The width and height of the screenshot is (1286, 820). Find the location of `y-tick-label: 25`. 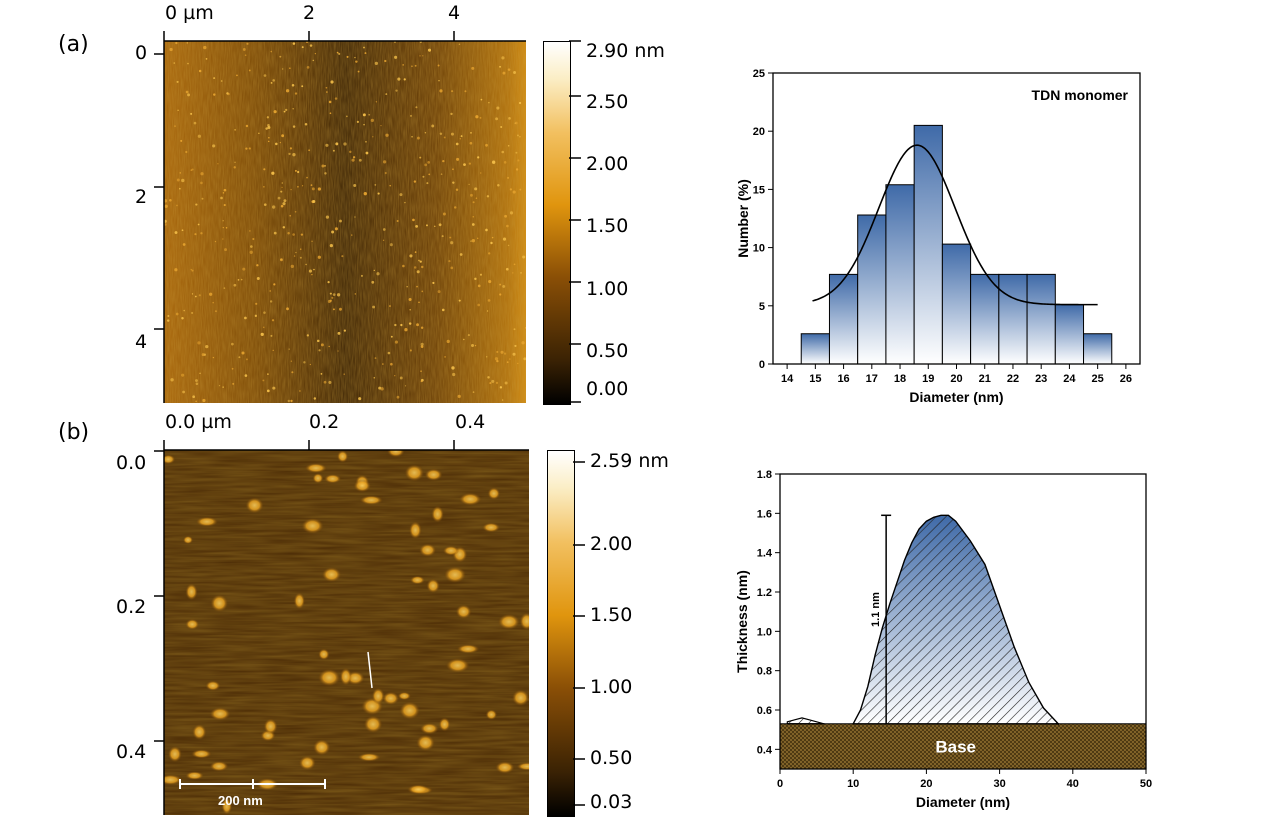

y-tick-label: 25 is located at coordinates (759, 74).